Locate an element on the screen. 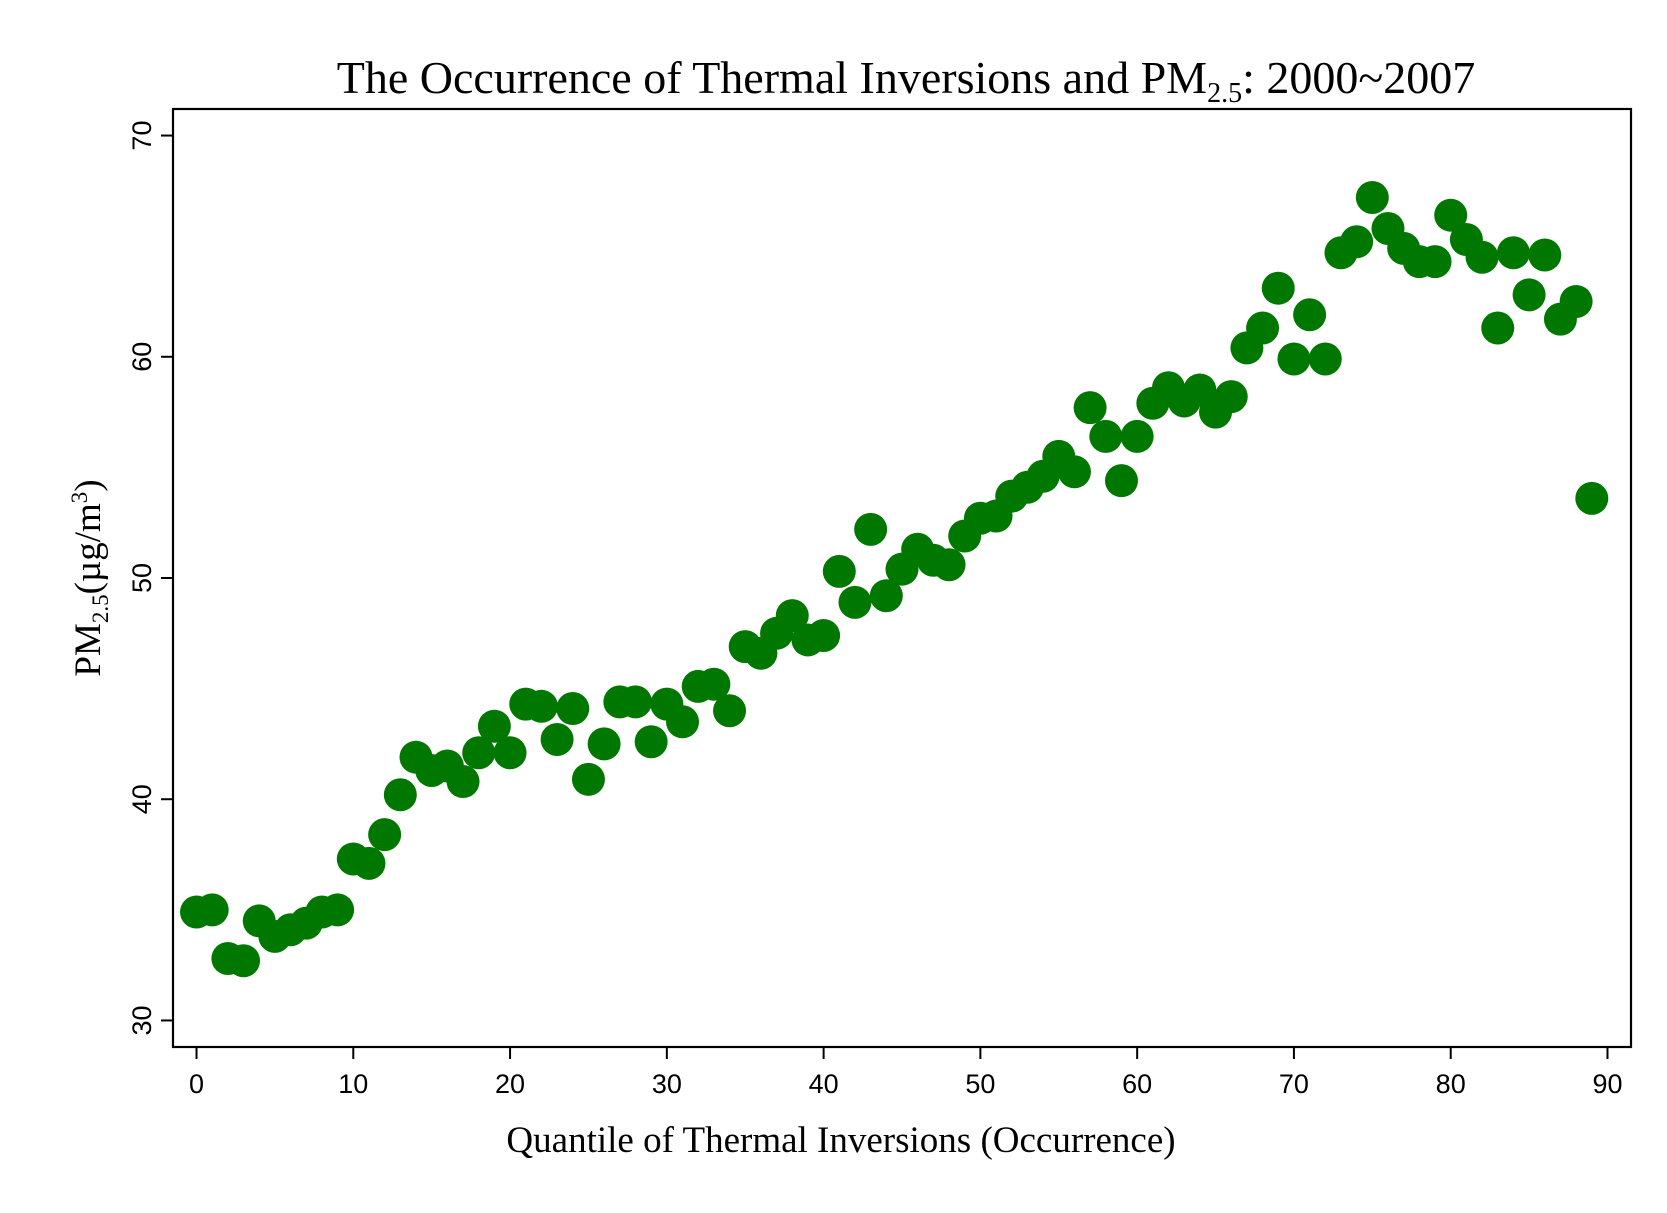  x-tick-label: 20 is located at coordinates (510, 1084).